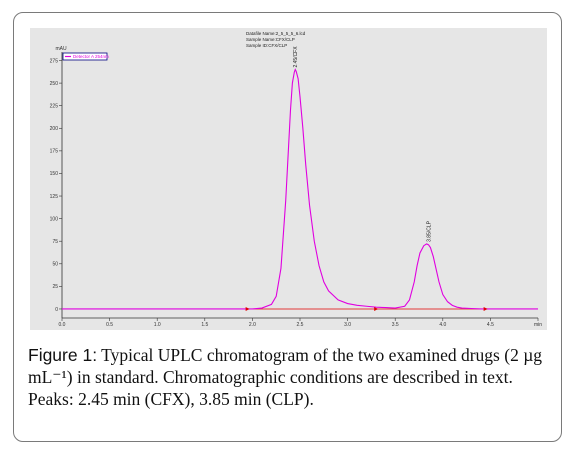 This screenshot has height=456, width=575. What do you see at coordinates (430, 231) in the screenshot?
I see `peak-label: 3.85/CLP` at bounding box center [430, 231].